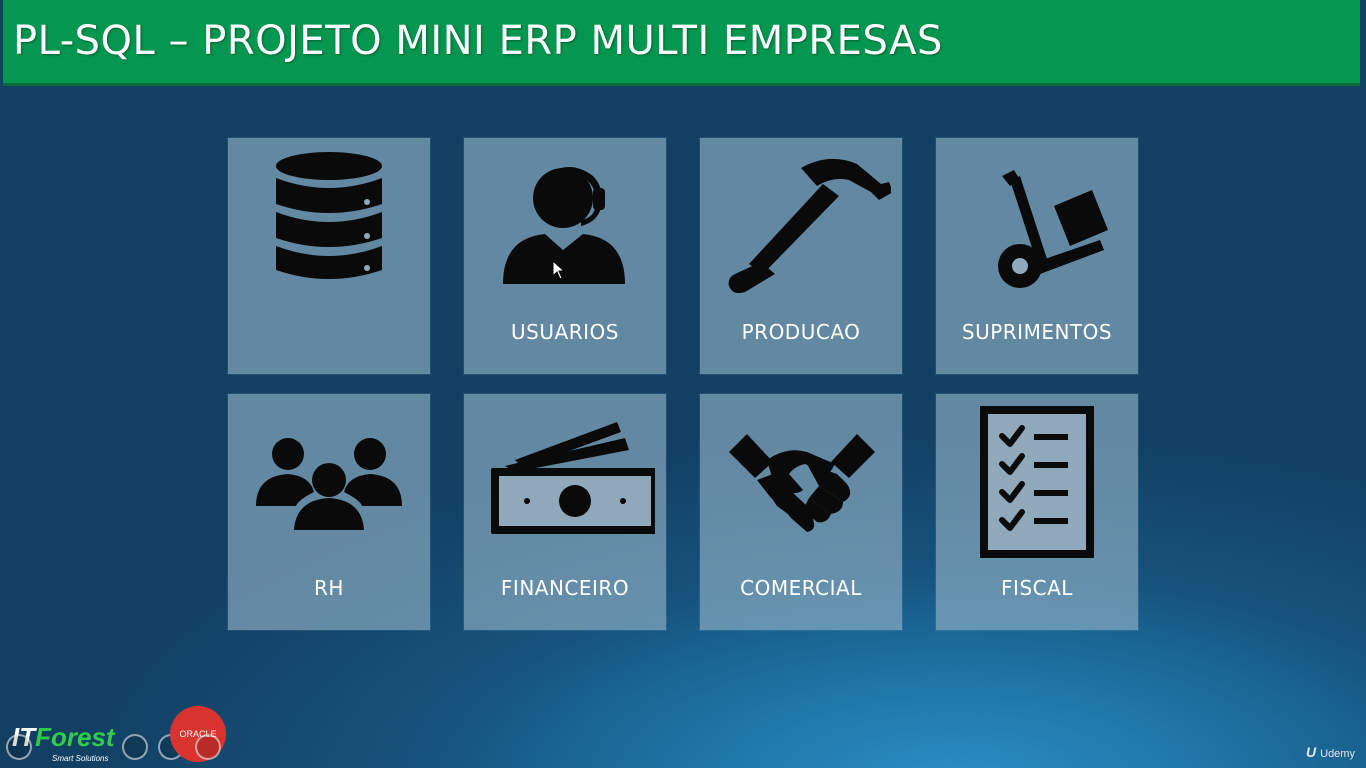  What do you see at coordinates (75, 737) in the screenshot?
I see `brand-forest: Forest` at bounding box center [75, 737].